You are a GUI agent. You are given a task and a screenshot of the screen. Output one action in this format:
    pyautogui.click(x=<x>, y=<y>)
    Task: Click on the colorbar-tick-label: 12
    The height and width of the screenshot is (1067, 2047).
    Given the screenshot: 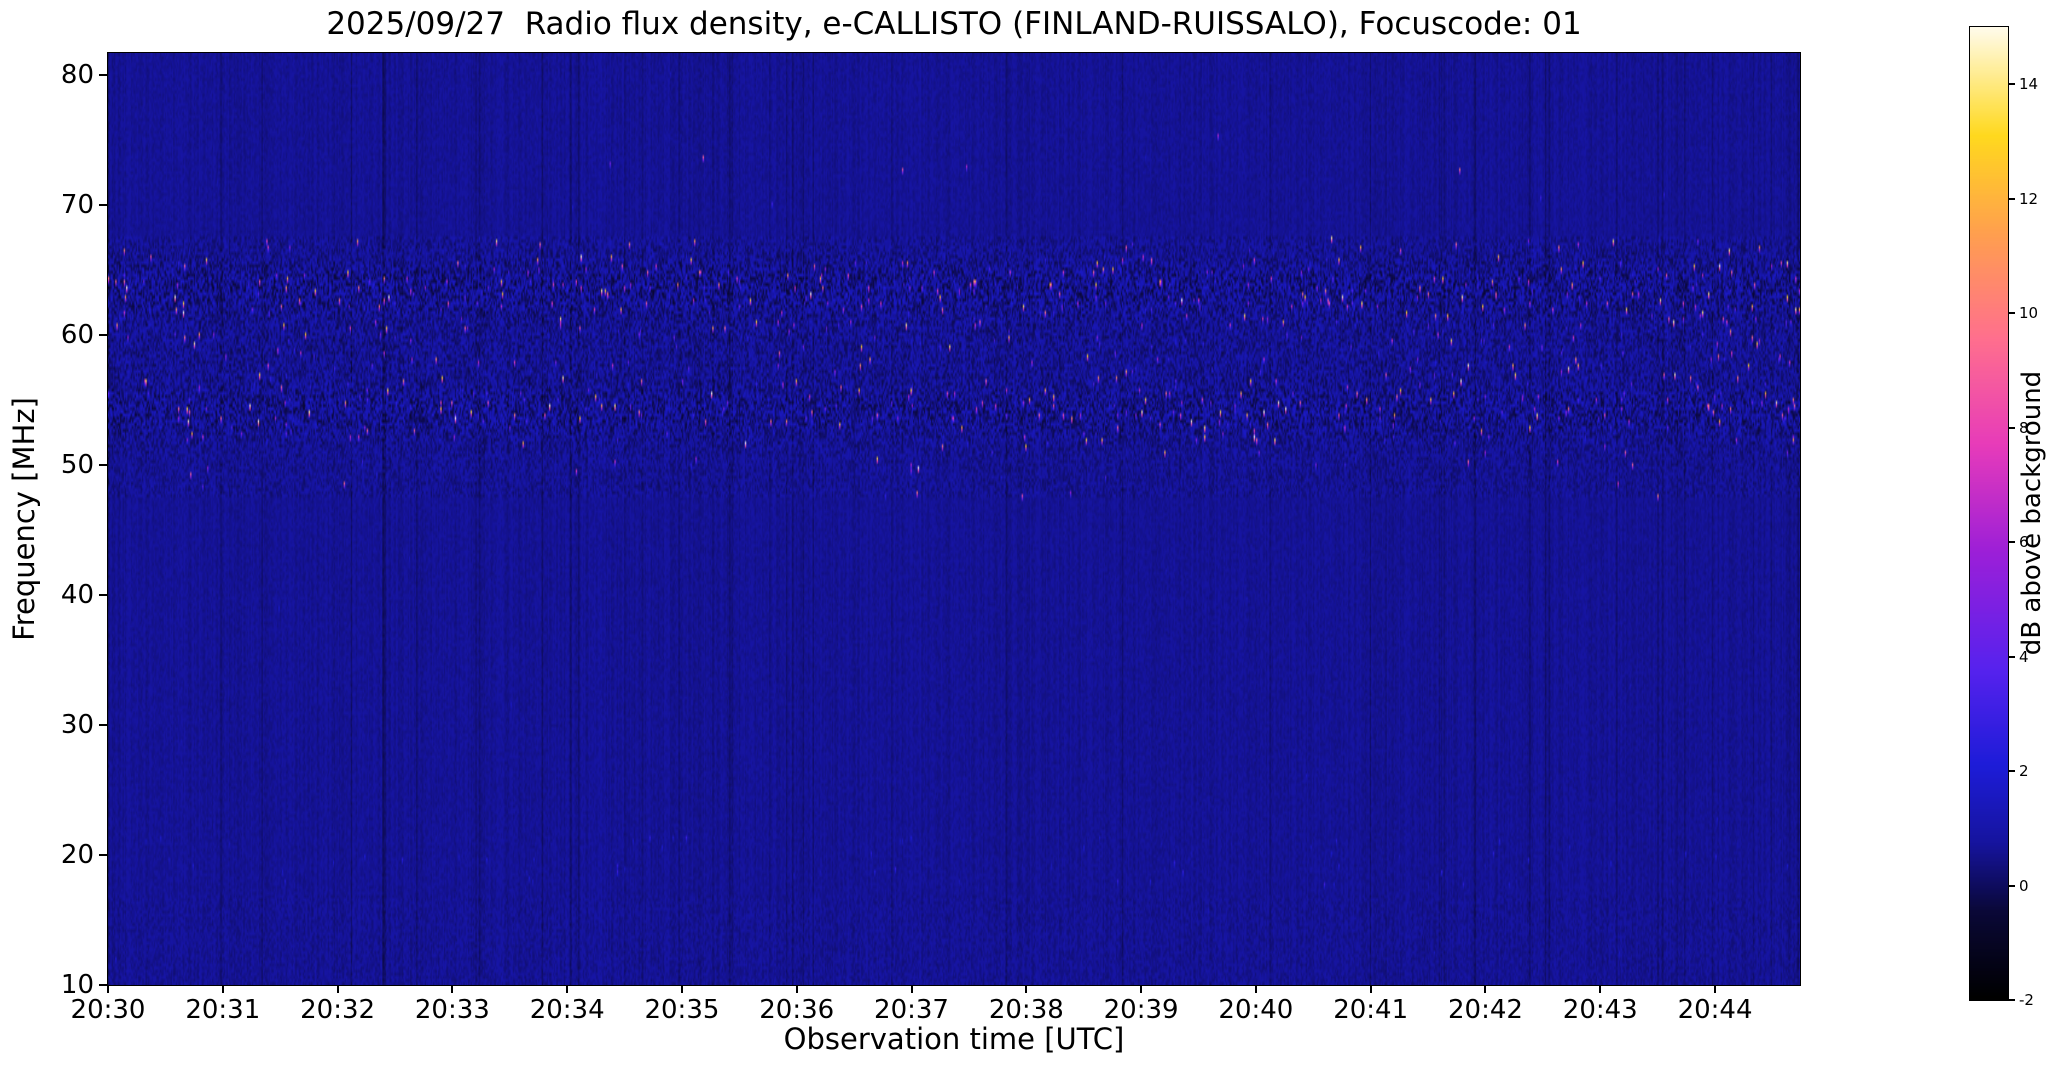 What is the action you would take?
    pyautogui.click(x=2029, y=198)
    